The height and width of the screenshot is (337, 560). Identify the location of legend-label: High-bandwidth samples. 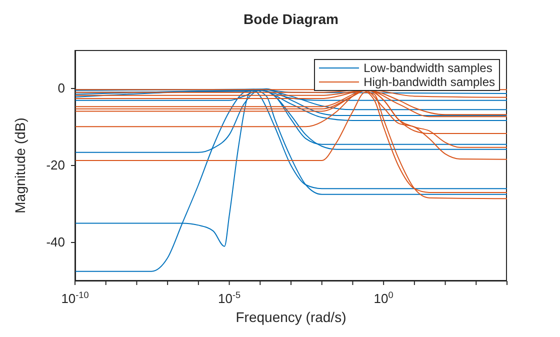
(429, 82).